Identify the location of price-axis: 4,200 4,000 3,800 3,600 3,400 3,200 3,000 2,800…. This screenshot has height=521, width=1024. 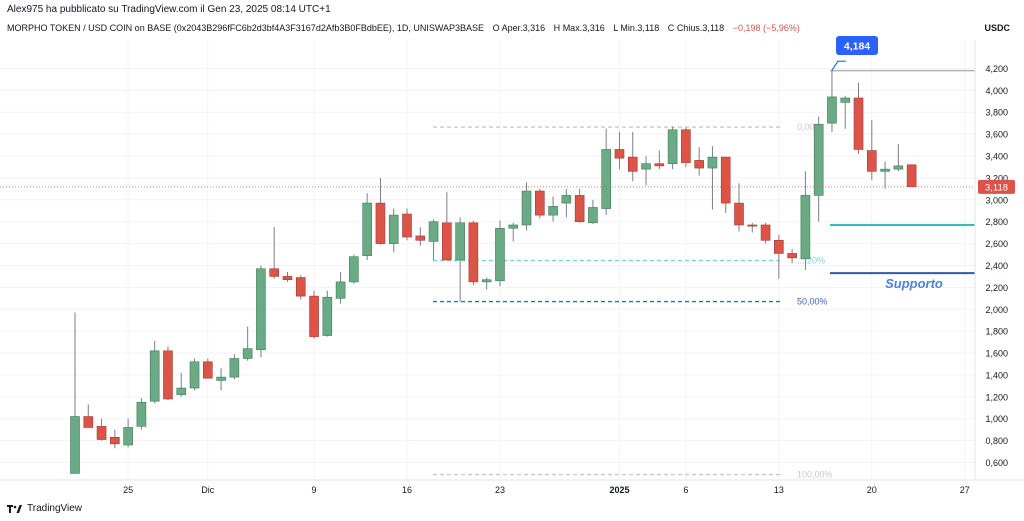
(996, 266).